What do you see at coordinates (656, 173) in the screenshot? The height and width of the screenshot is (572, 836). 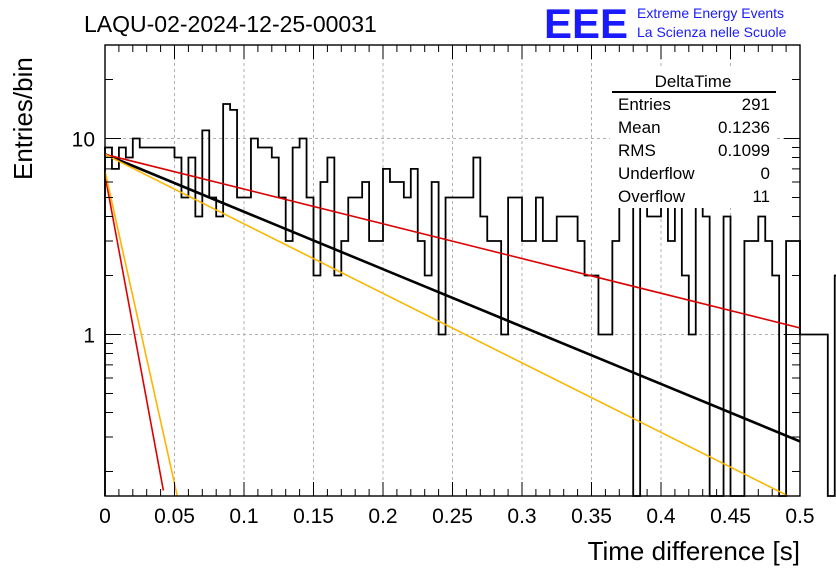 I see `stats-label-underflow: Underflow` at bounding box center [656, 173].